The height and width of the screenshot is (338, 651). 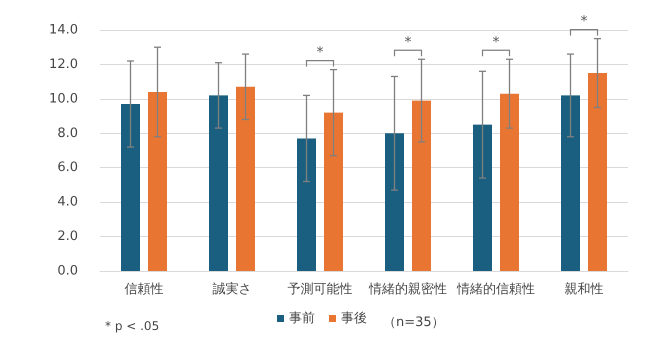 What do you see at coordinates (67, 168) in the screenshot?
I see `y-tick-label: 6.0` at bounding box center [67, 168].